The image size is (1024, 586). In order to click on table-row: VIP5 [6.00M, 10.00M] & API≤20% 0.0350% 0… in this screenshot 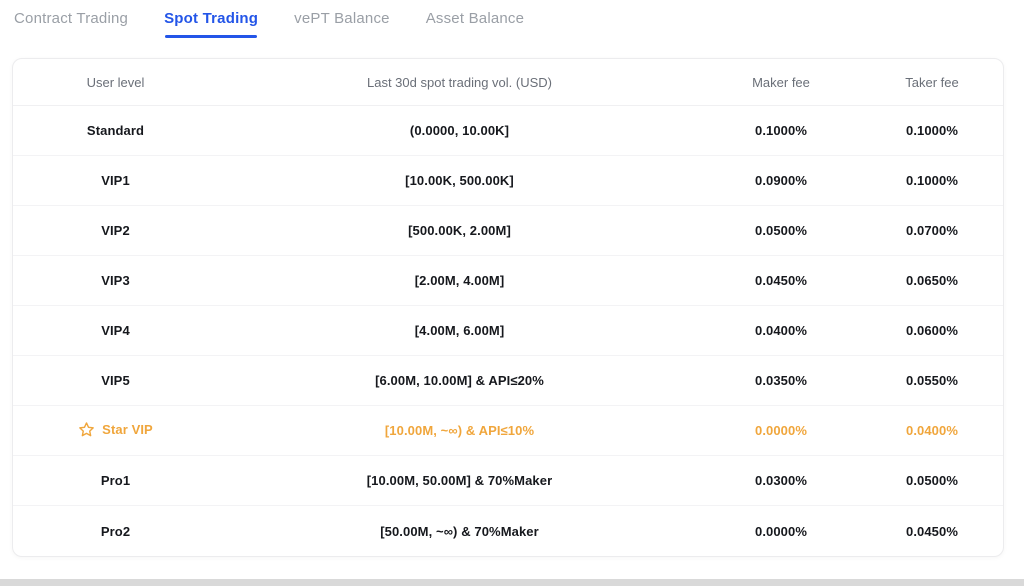, I will do `click(508, 381)`.